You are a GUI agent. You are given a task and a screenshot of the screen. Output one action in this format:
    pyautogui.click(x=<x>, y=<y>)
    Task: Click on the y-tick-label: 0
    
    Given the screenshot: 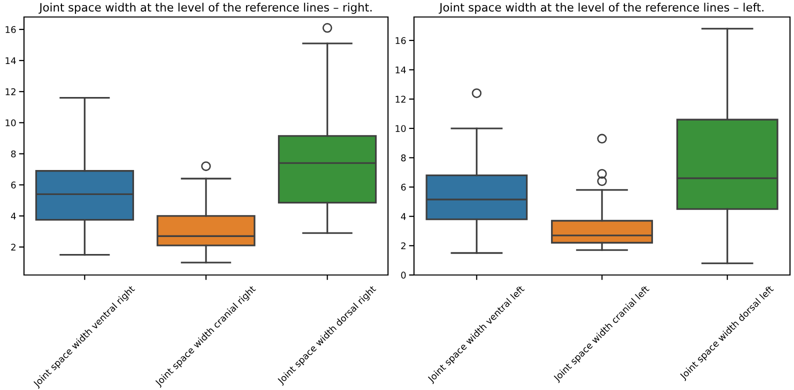 What is the action you would take?
    pyautogui.click(x=403, y=275)
    